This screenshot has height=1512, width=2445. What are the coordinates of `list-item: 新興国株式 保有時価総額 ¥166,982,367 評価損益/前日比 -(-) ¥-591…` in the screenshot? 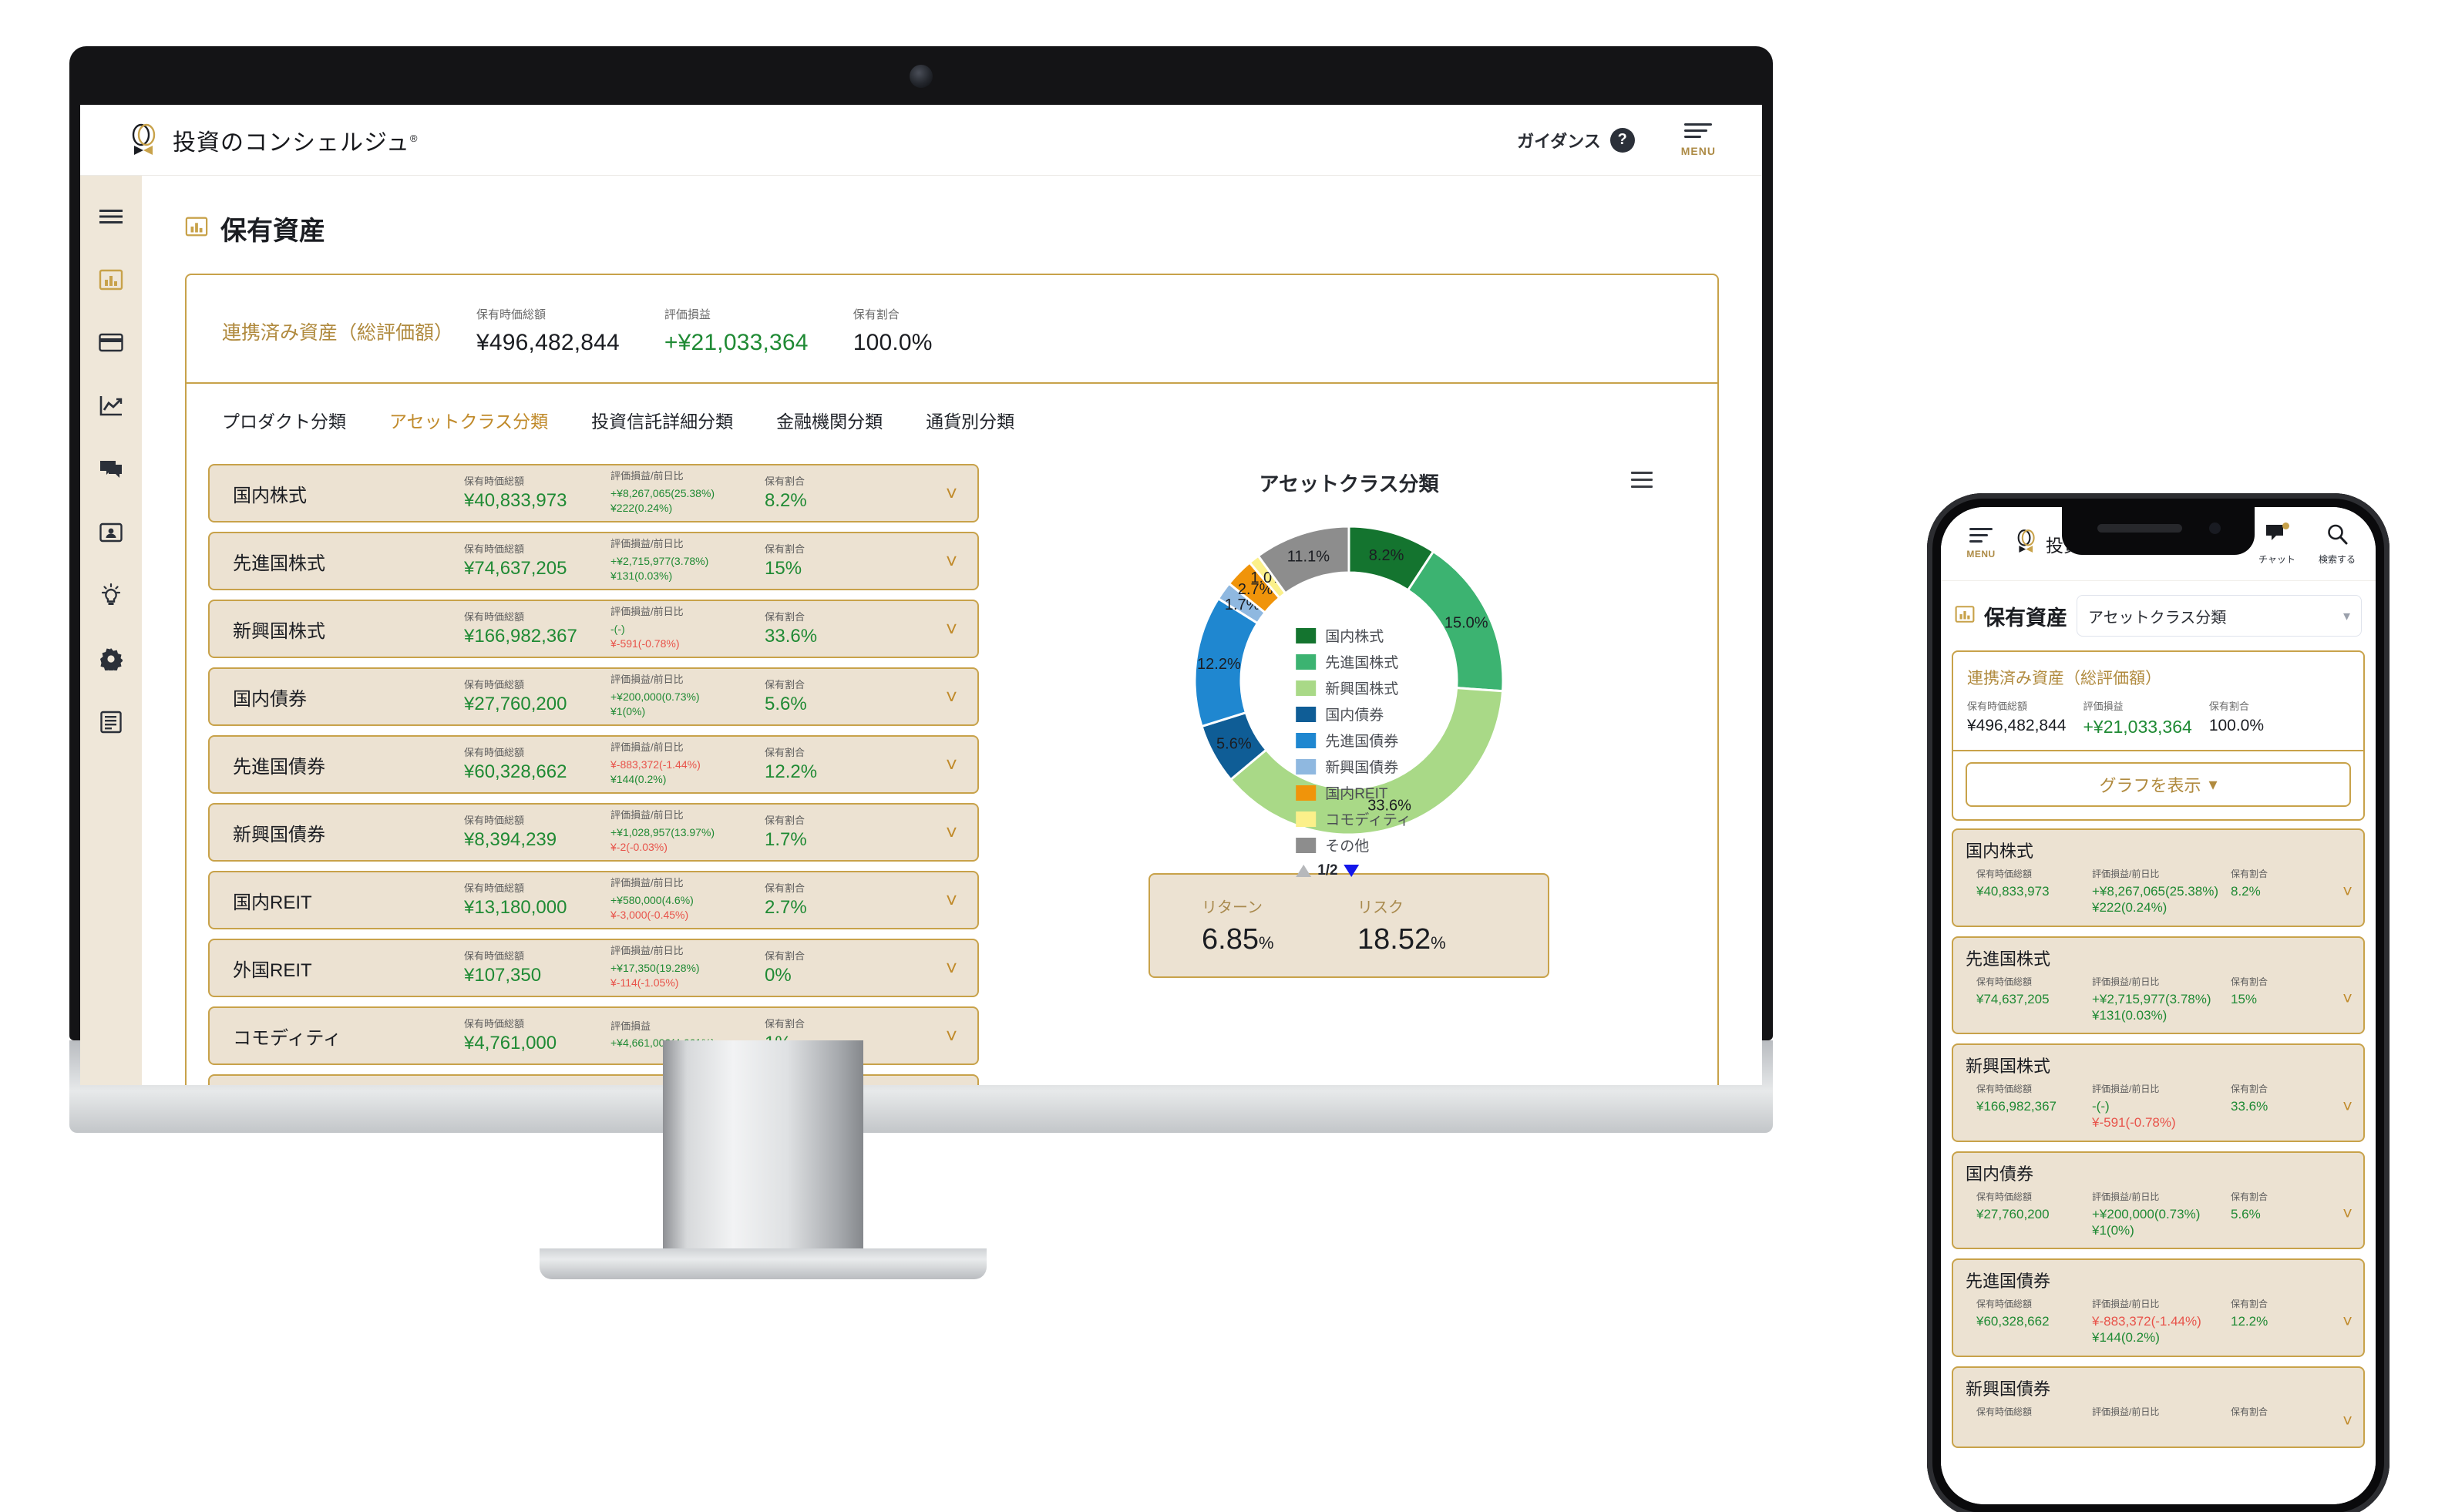 It's located at (2158, 1093).